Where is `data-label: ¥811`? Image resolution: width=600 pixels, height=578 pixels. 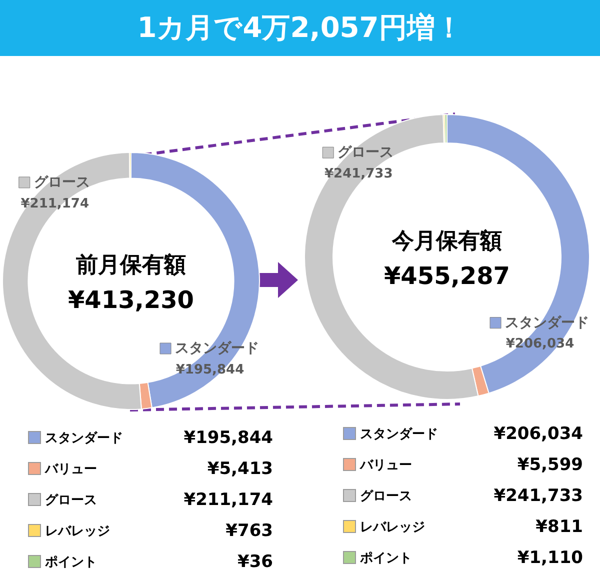 data-label: ¥811 is located at coordinates (558, 526).